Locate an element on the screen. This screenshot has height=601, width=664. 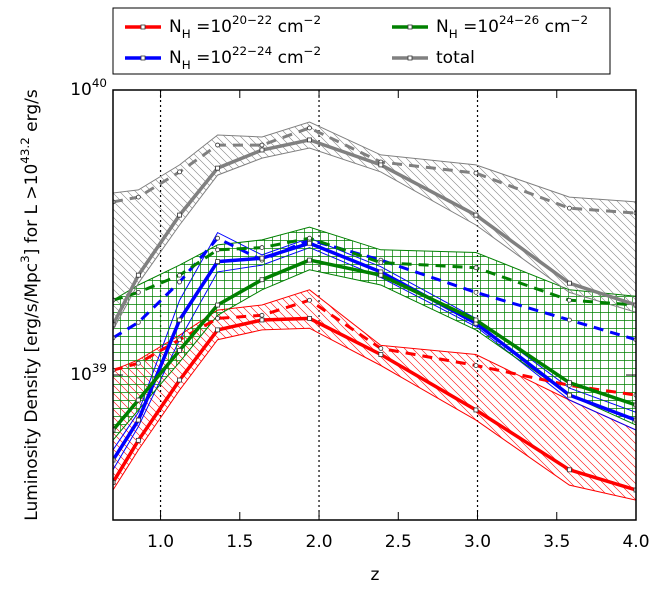
x-tick-label: 3.0 is located at coordinates (477, 542).